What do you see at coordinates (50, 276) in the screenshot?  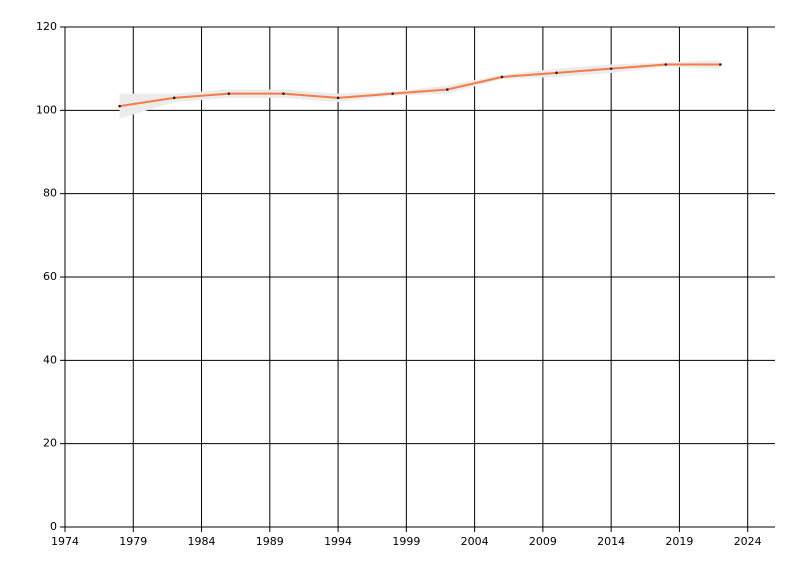 I see `y-tick-label: 60` at bounding box center [50, 276].